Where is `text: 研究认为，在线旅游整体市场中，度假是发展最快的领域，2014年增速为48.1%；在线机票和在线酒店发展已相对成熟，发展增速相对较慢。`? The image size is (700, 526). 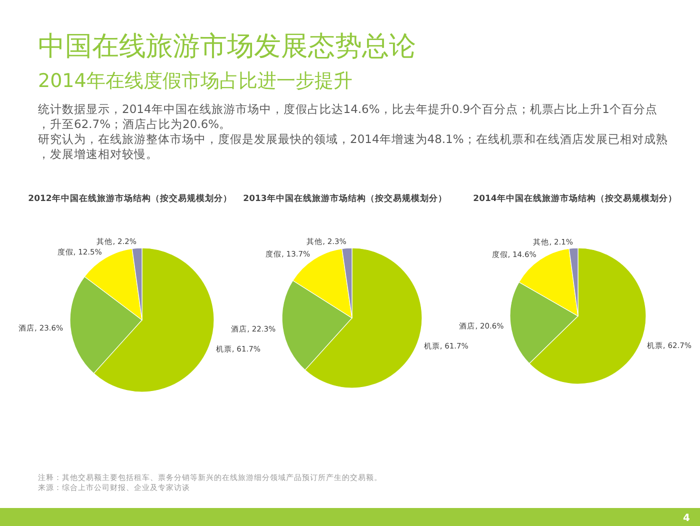 text: 研究认为，在线旅游整体市场中，度假是发展最快的领域，2014年增速为48.1%；在线机票和在线酒店发展已相对成熟，发展增速相对较慢。 is located at coordinates (353, 146).